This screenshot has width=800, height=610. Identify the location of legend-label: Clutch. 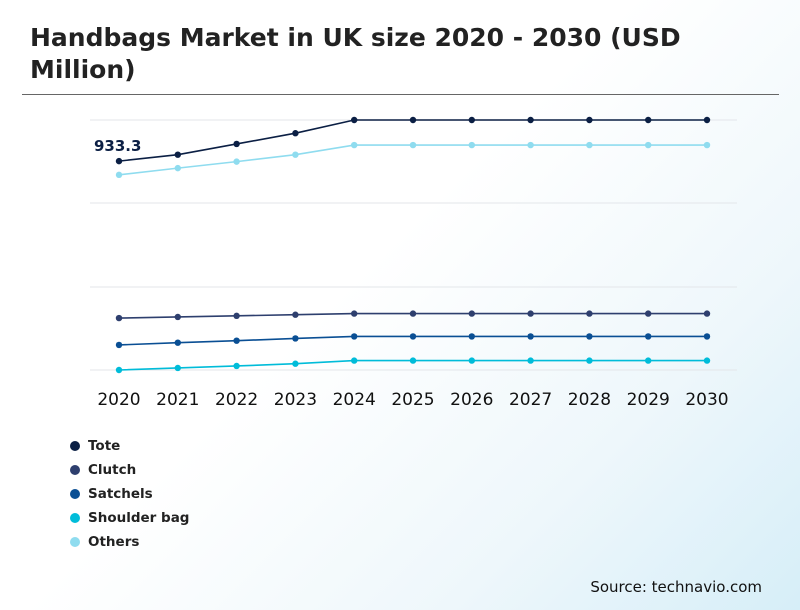
(112, 470).